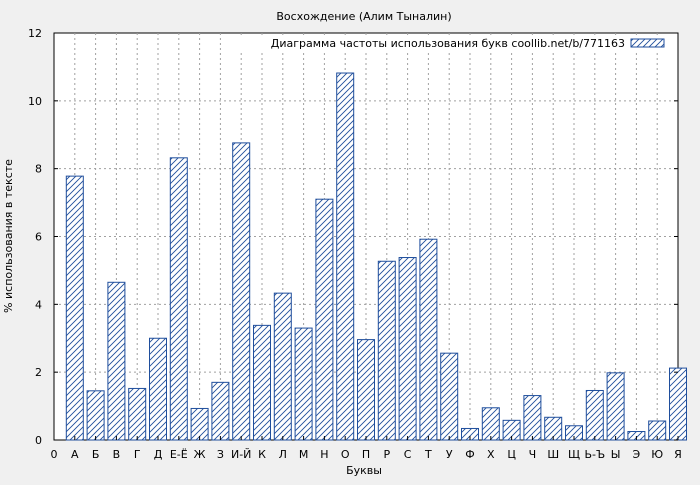 The height and width of the screenshot is (485, 700). I want to click on y-tick-label: 4, so click(38, 304).